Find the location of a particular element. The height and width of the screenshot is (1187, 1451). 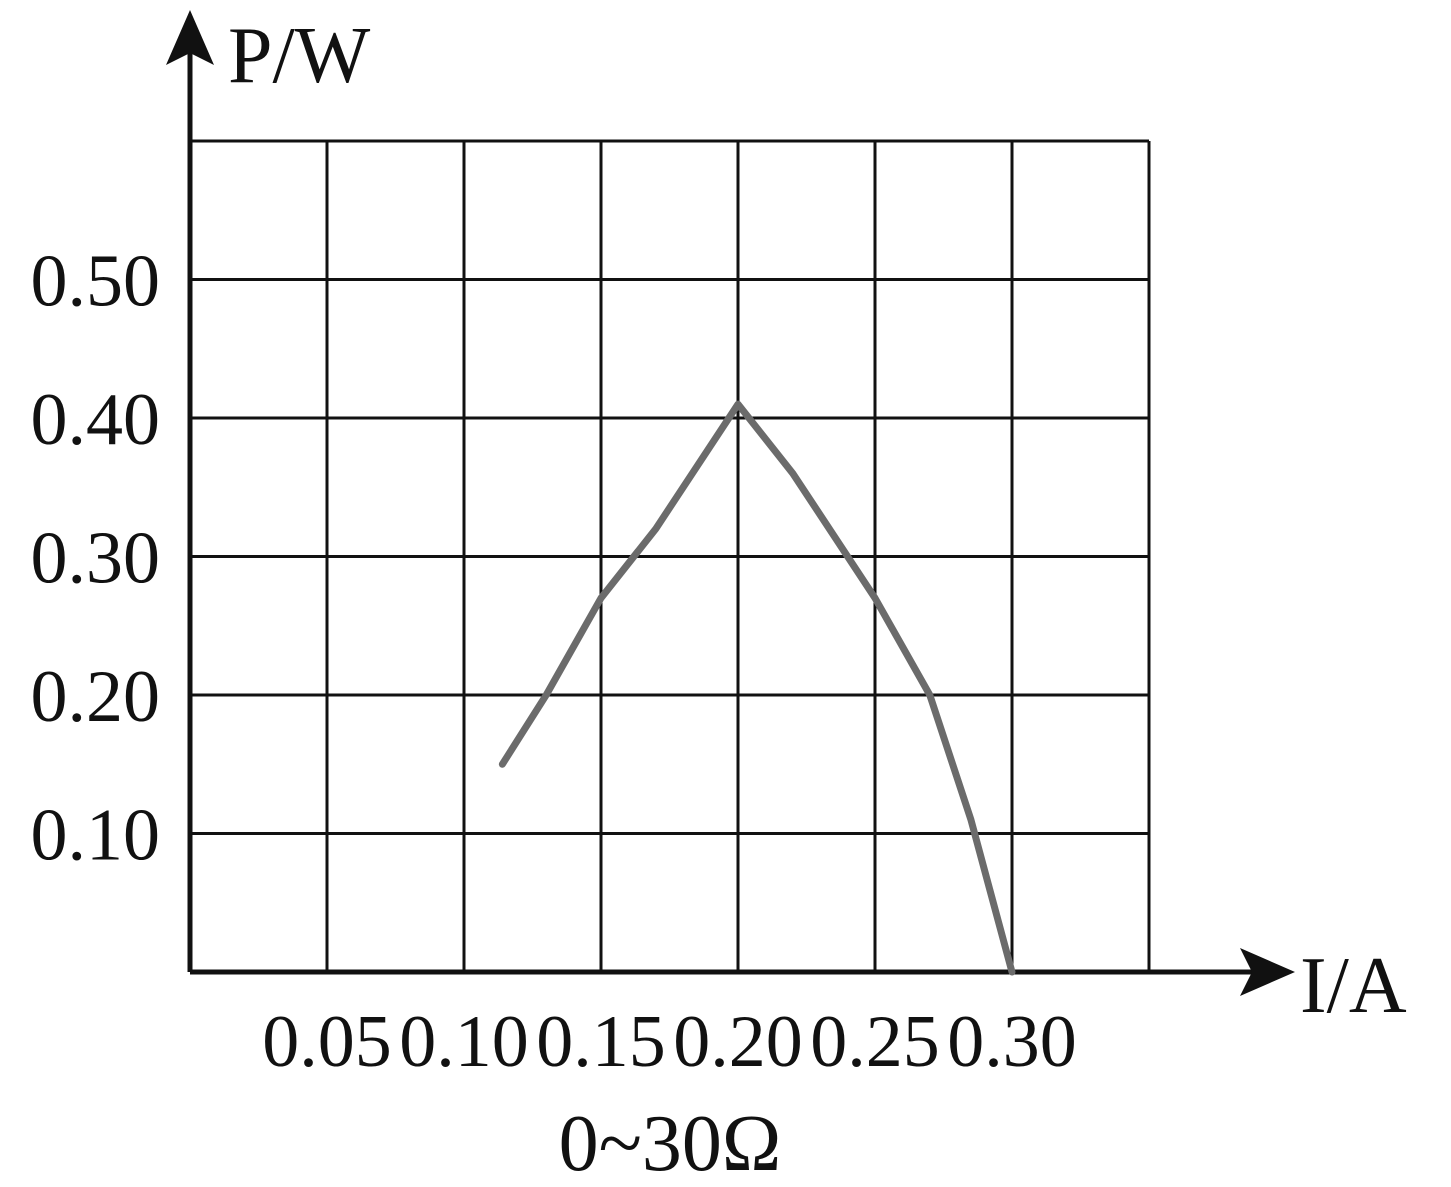

x-arrow is located at coordinates (1267, 972).